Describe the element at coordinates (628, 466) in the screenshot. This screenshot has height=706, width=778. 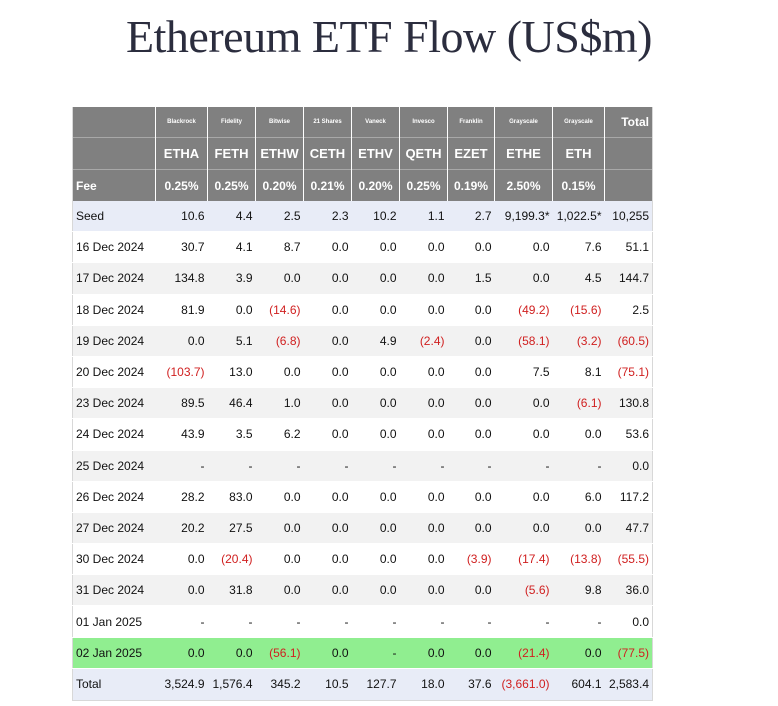
I see `row-total-cell: 0.0` at that location.